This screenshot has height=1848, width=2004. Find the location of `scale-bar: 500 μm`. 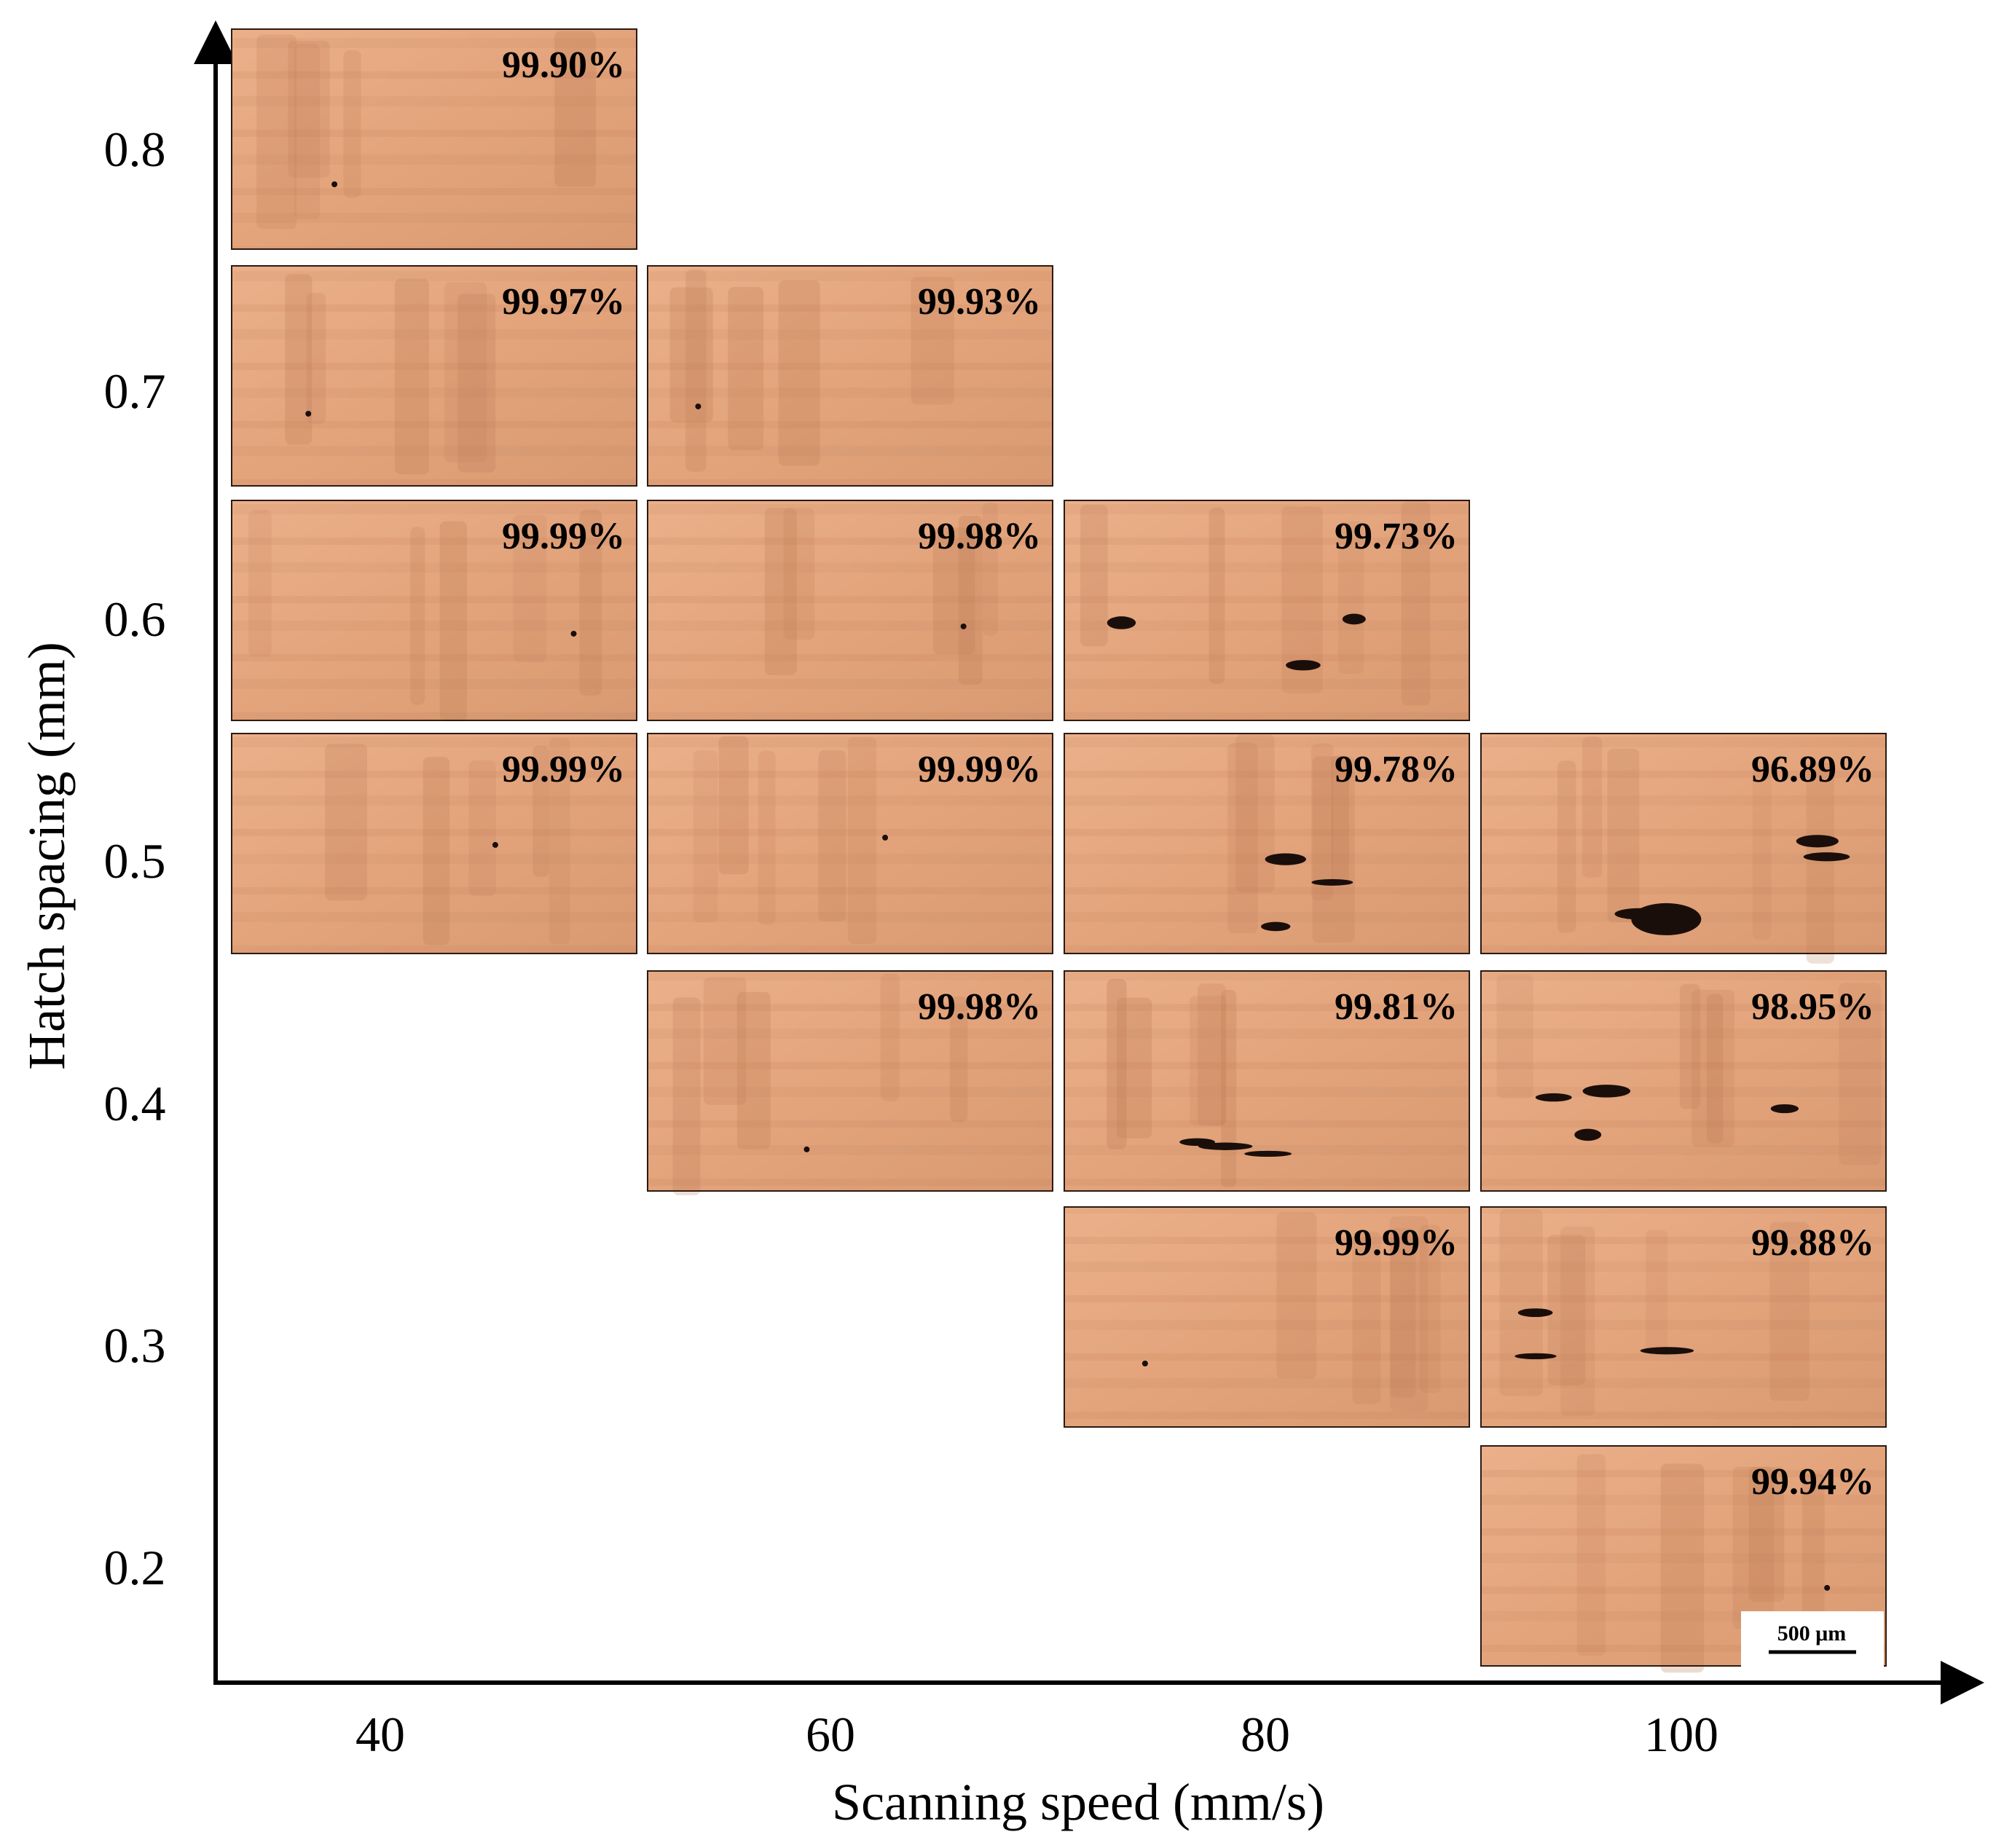

scale-bar: 500 μm is located at coordinates (1812, 1639).